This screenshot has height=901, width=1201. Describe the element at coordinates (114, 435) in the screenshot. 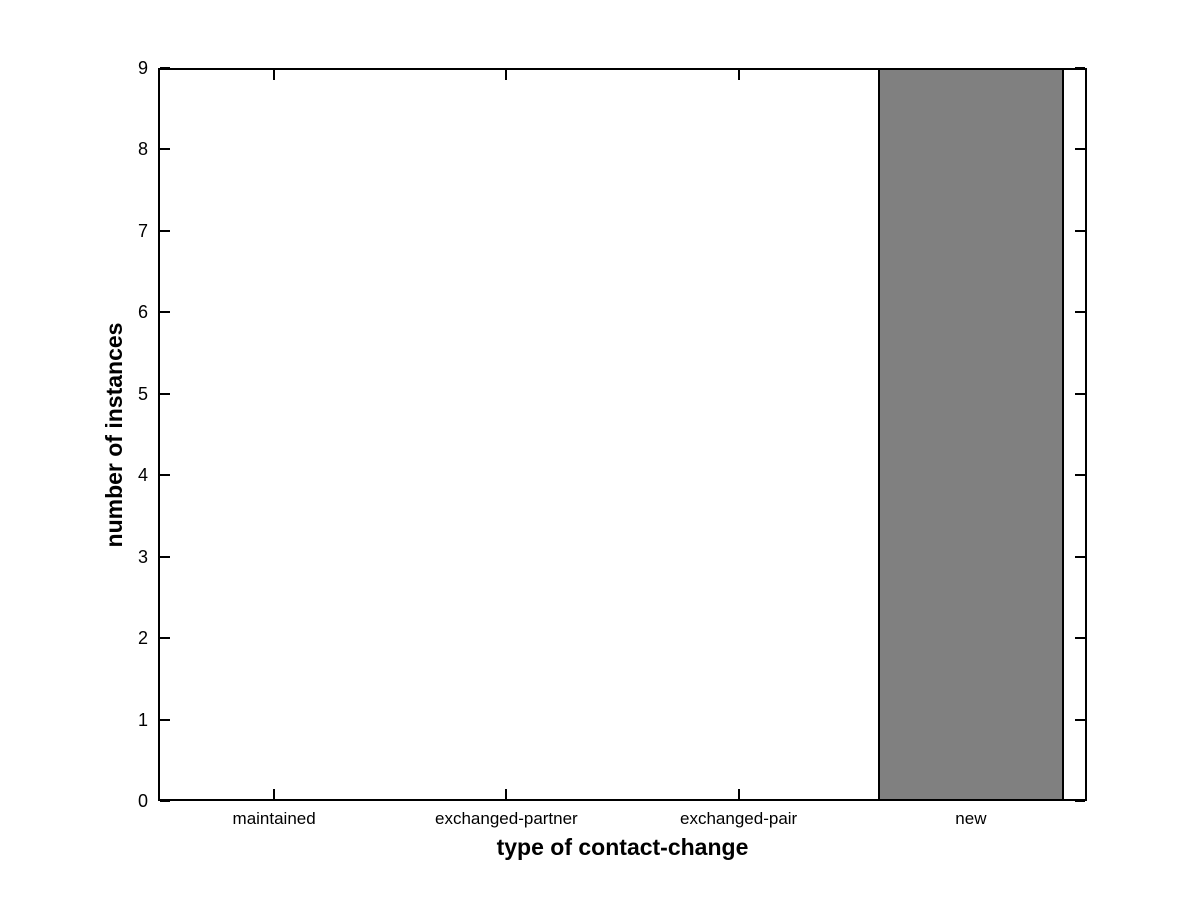

I see `y-axis-label: number of instances` at that location.